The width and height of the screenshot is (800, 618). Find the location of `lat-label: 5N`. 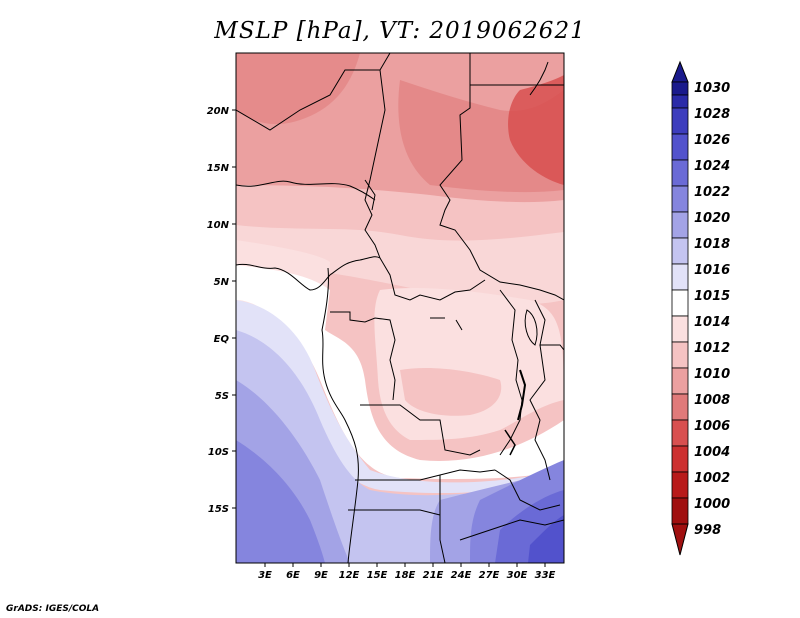

lat-label: 5N is located at coordinates (222, 282).